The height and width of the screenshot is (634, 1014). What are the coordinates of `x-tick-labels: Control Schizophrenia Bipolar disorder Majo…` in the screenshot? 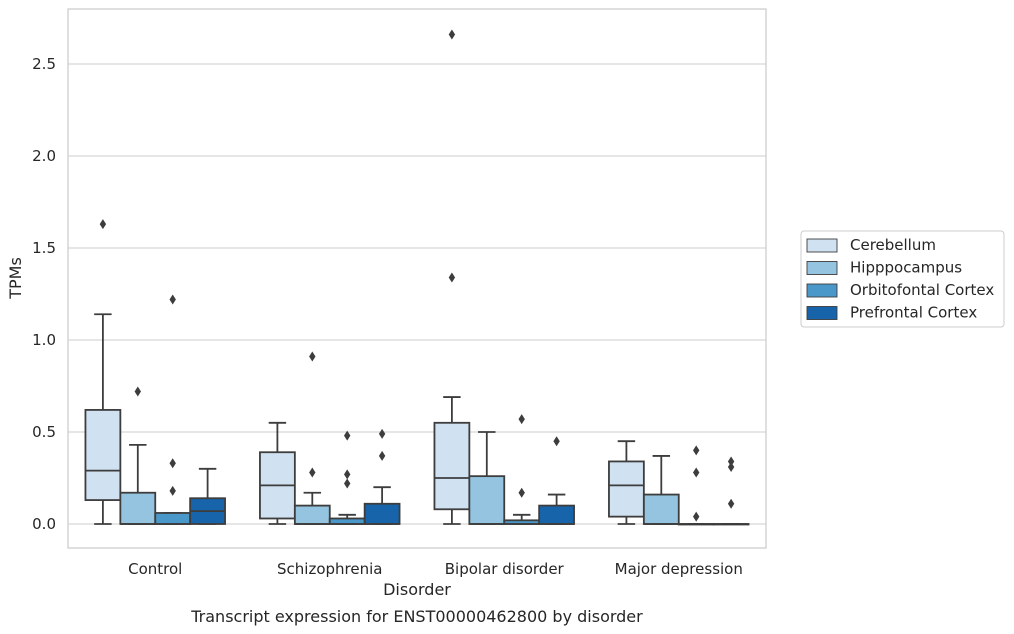 It's located at (435, 569).